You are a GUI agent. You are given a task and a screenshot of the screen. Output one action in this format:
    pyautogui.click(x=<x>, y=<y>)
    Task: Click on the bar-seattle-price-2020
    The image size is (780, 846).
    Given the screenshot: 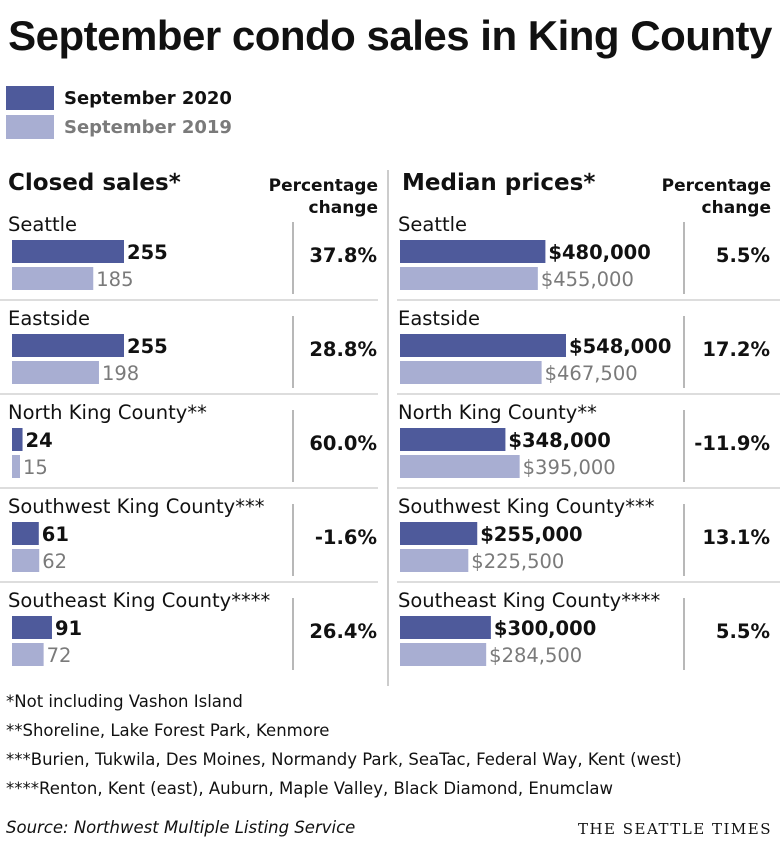 What is the action you would take?
    pyautogui.click(x=473, y=251)
    